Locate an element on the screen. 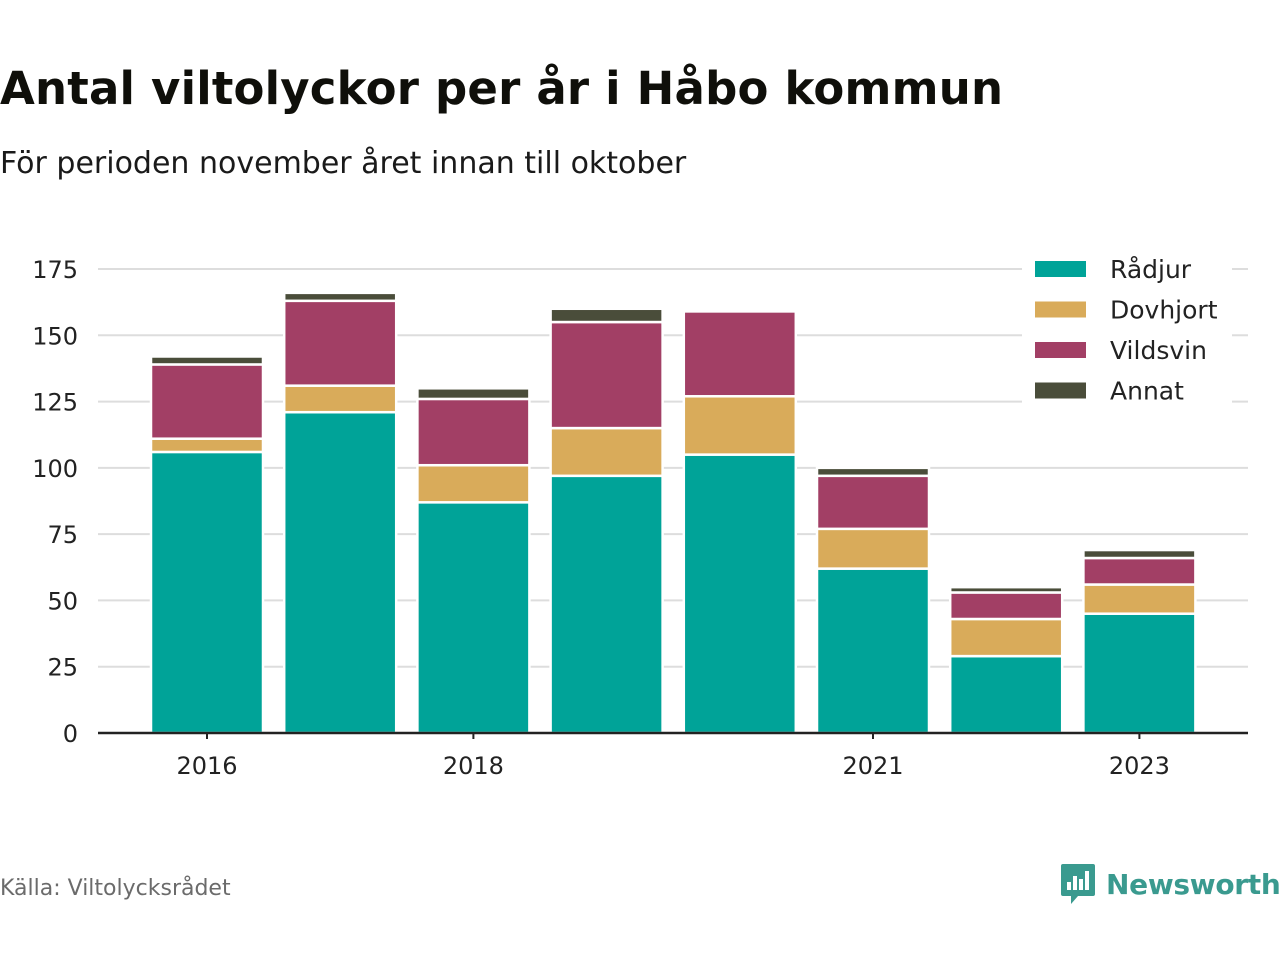 The image size is (1280, 960). x-tick-label: 2023 is located at coordinates (1139, 766).